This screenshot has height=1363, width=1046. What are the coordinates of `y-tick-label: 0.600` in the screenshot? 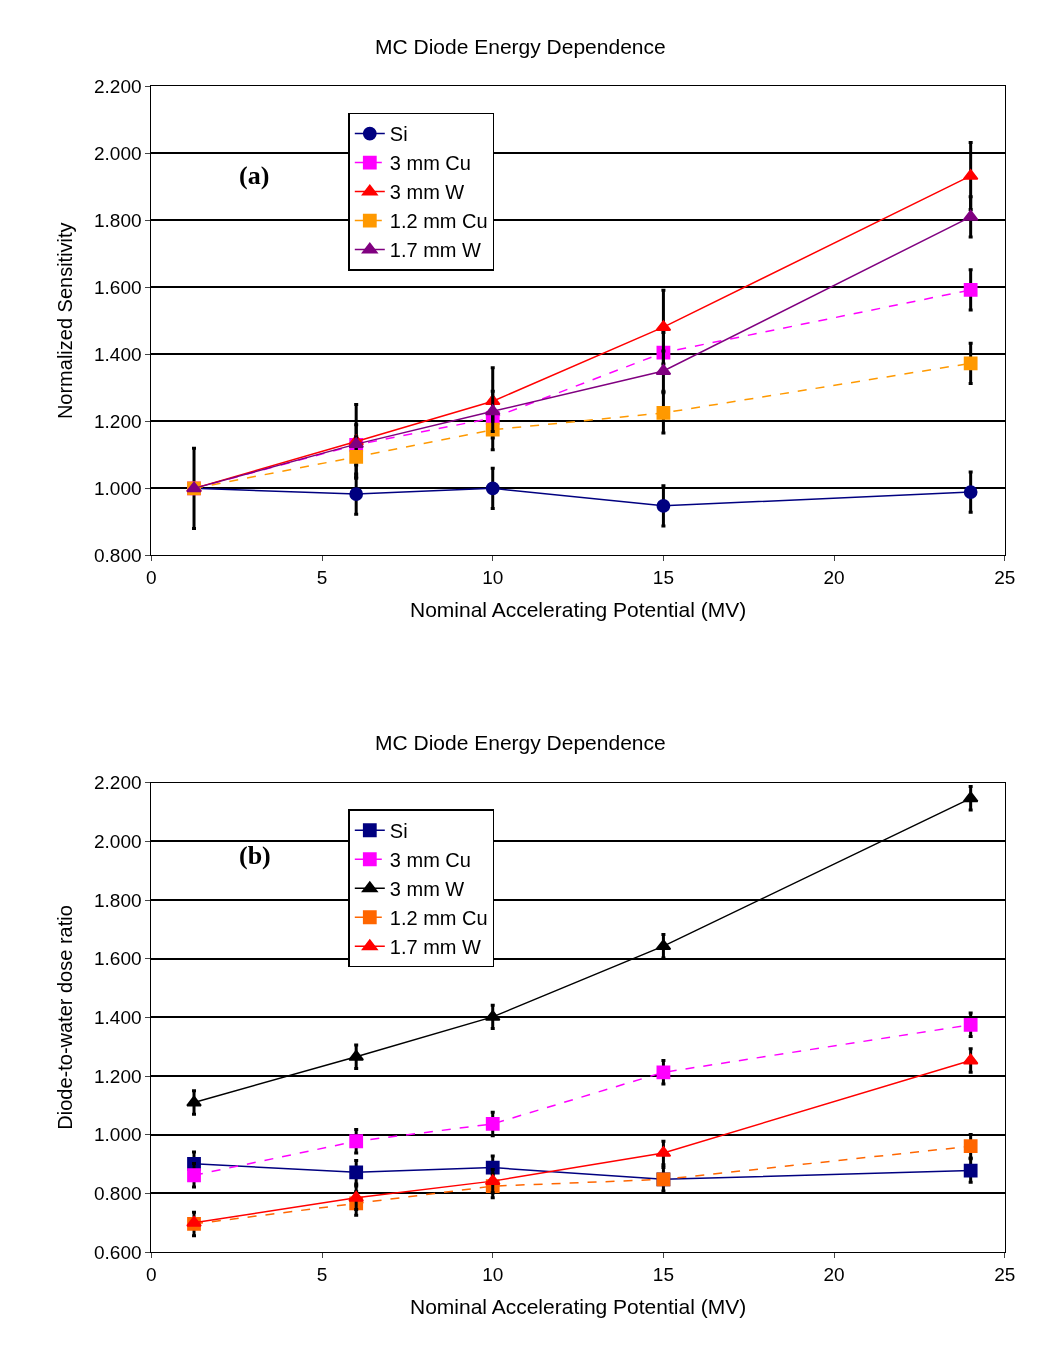 It's located at (118, 1252).